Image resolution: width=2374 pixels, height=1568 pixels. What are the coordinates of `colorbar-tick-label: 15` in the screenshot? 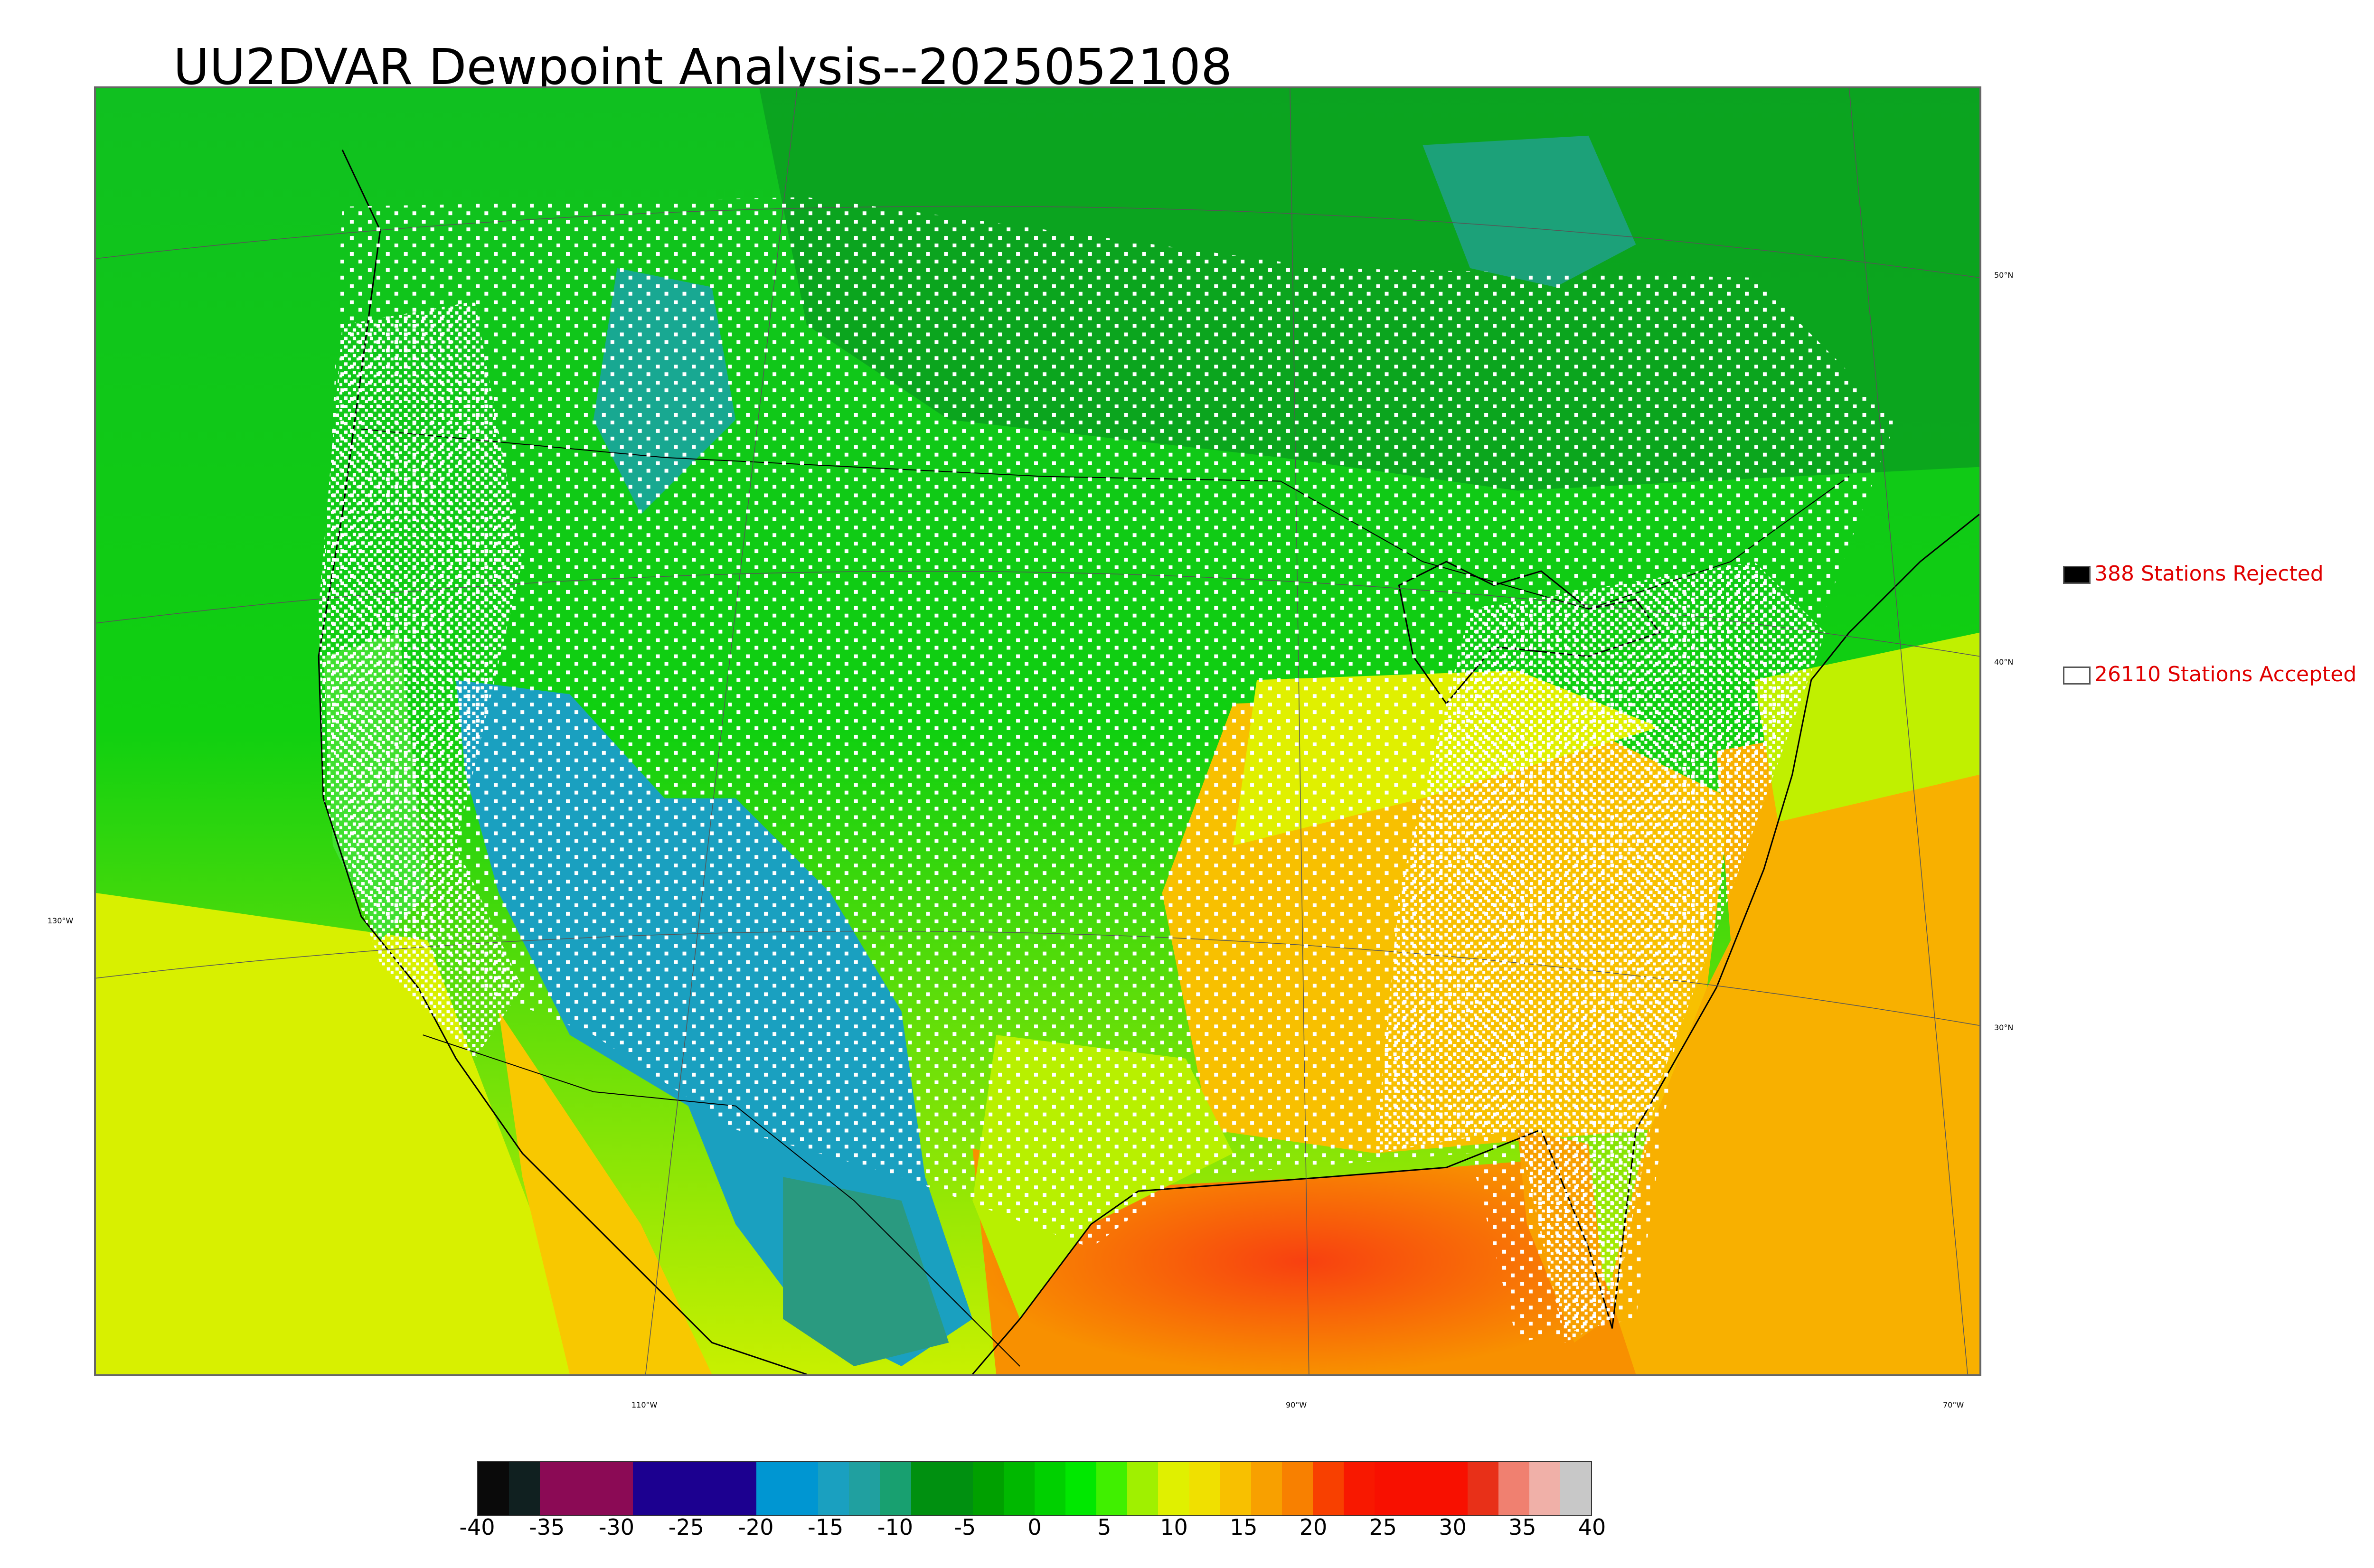 It's located at (1243, 1527).